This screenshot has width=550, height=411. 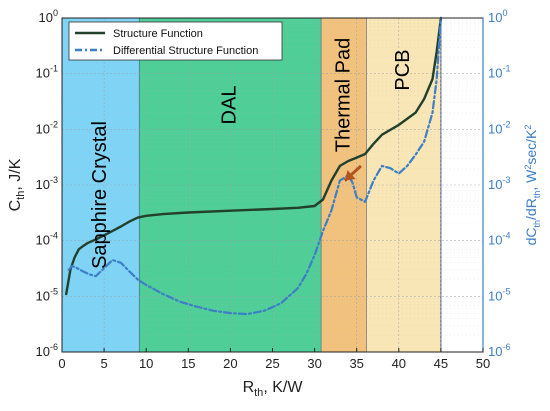 I want to click on y-left-axis-label: Cth, J/K, so click(x=17, y=184).